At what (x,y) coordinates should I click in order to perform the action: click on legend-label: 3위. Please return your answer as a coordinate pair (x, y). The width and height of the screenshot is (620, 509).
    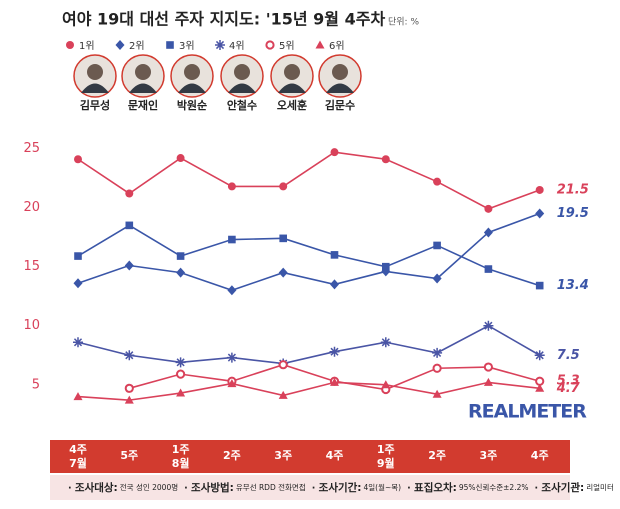
    Looking at the image, I should click on (187, 45).